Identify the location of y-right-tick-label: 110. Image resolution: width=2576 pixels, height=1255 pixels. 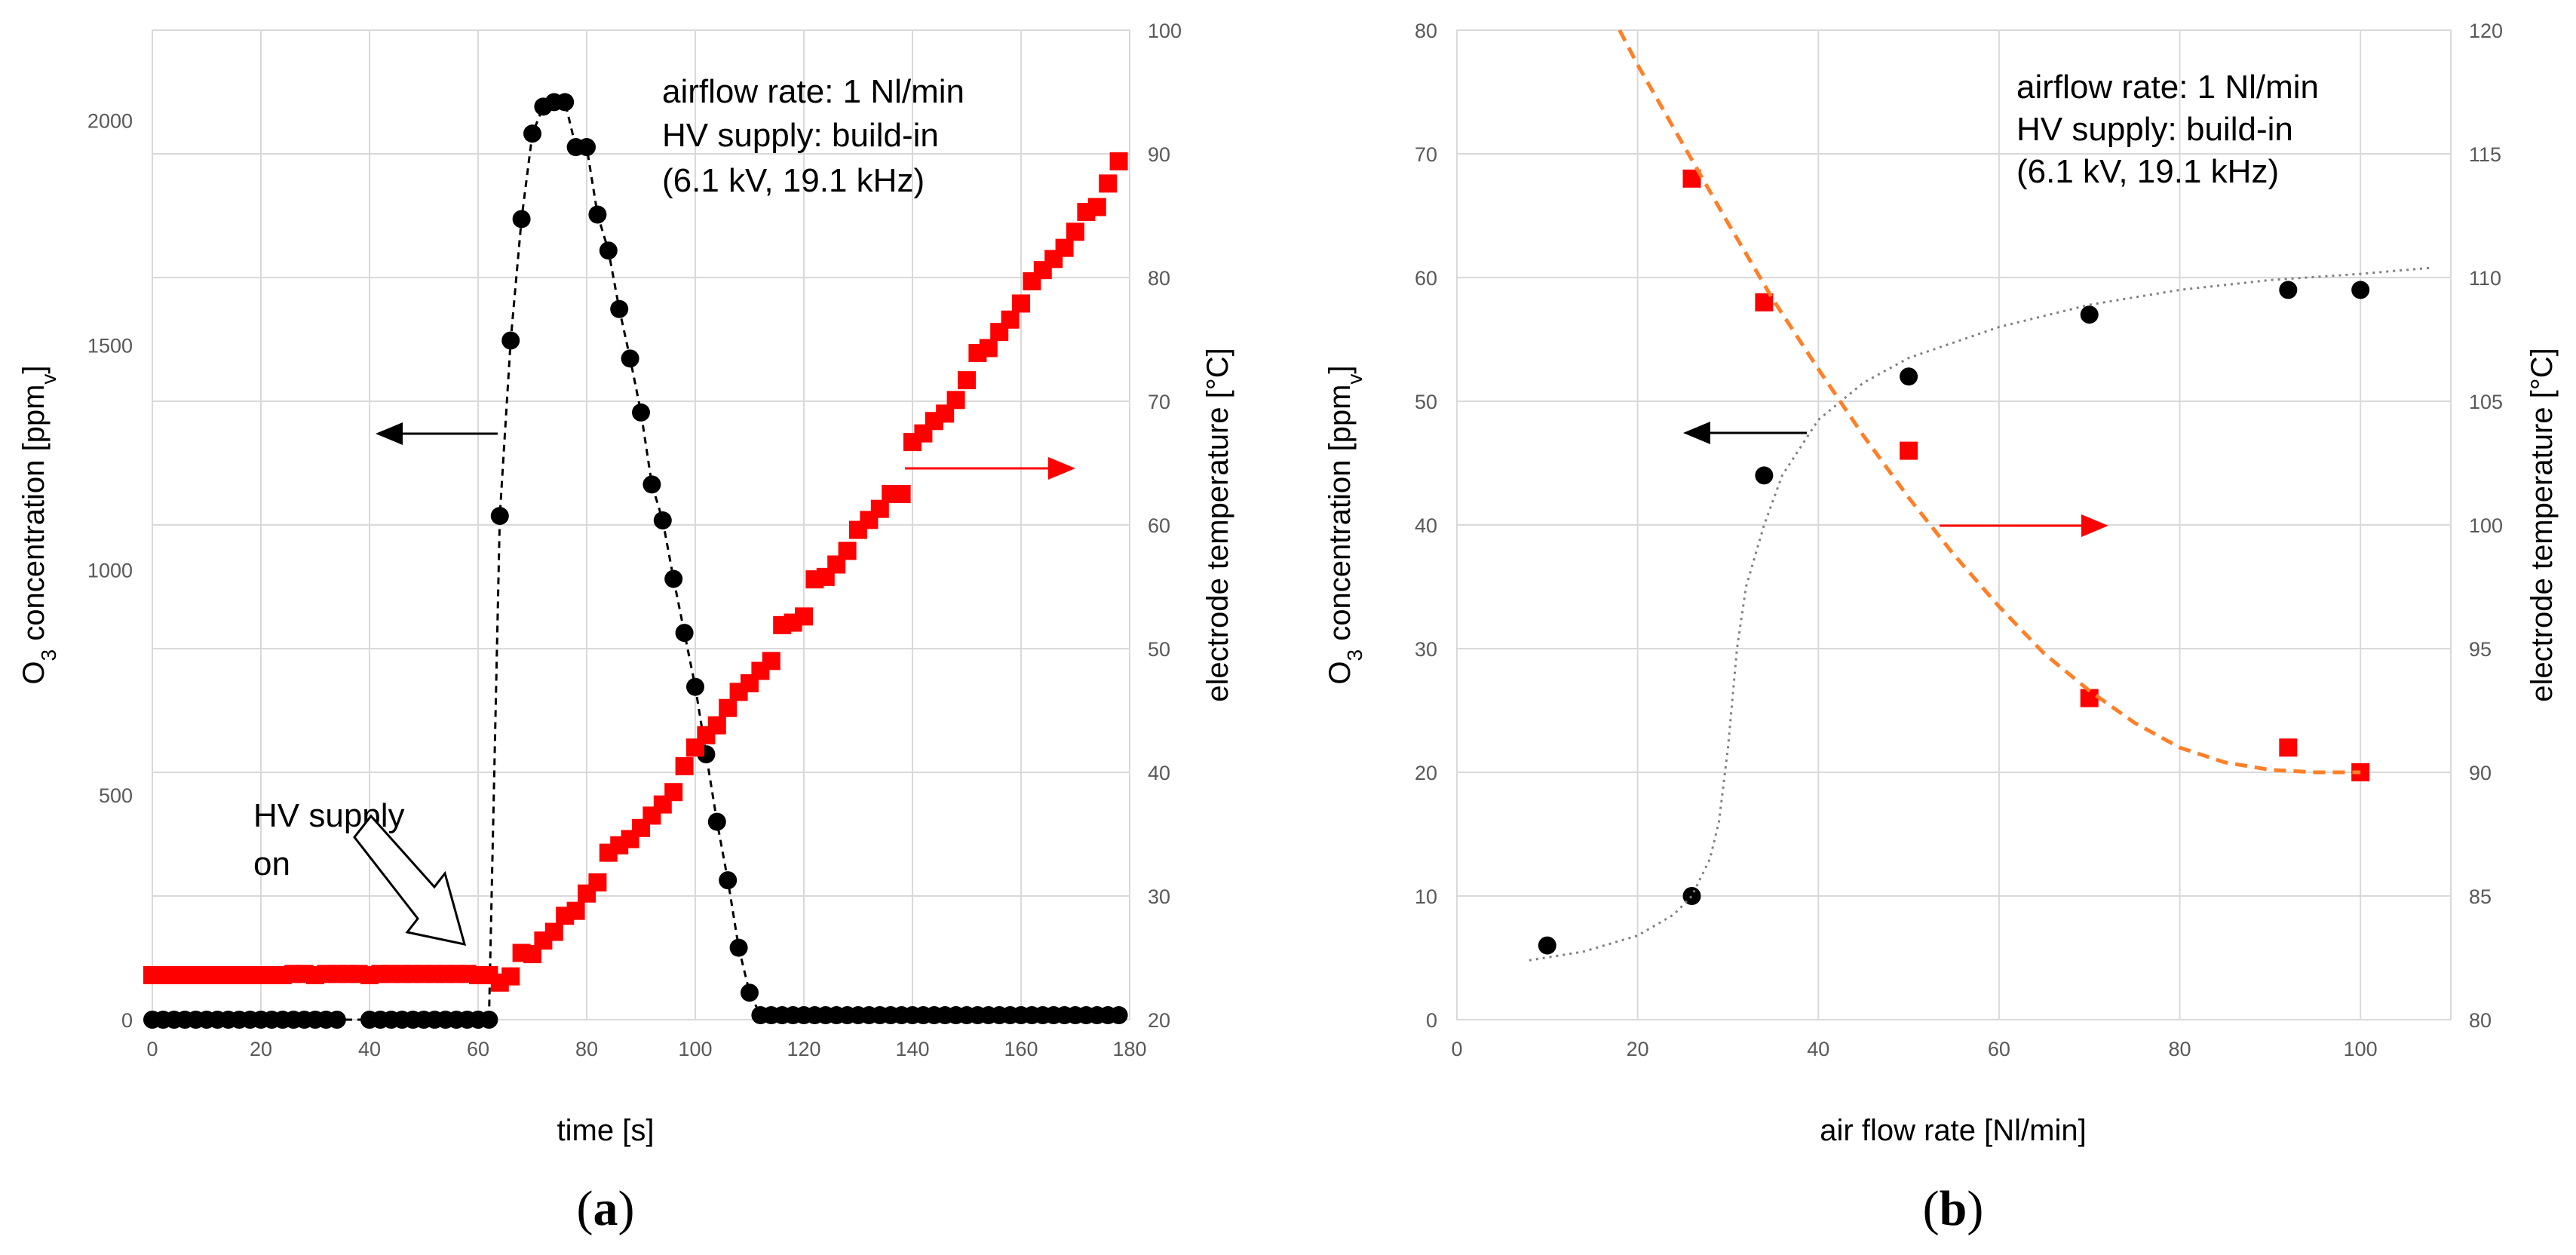
(2485, 278).